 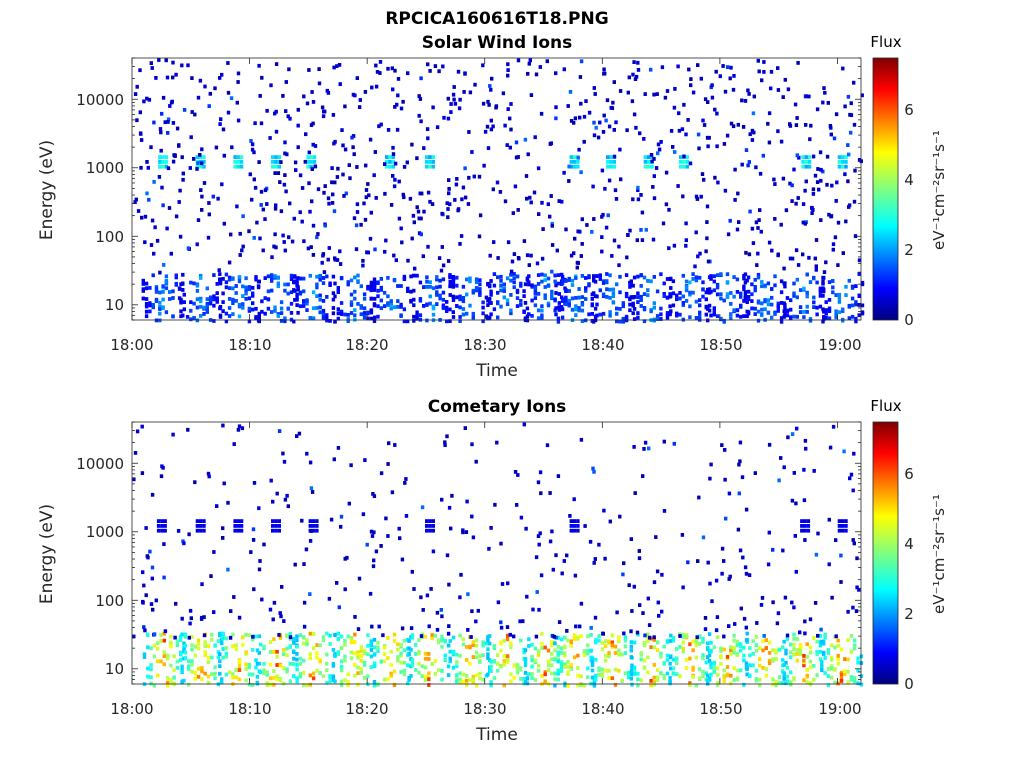 What do you see at coordinates (909, 110) in the screenshot?
I see `colorbar-tick-label: 6` at bounding box center [909, 110].